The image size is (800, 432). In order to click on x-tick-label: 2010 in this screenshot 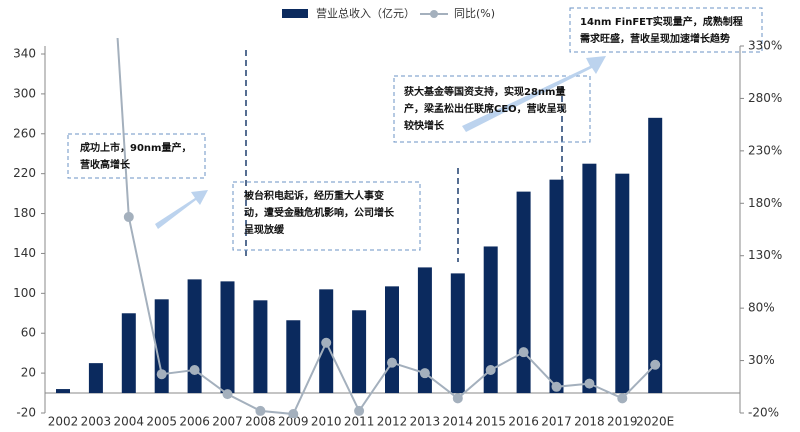, I will do `click(326, 422)`.